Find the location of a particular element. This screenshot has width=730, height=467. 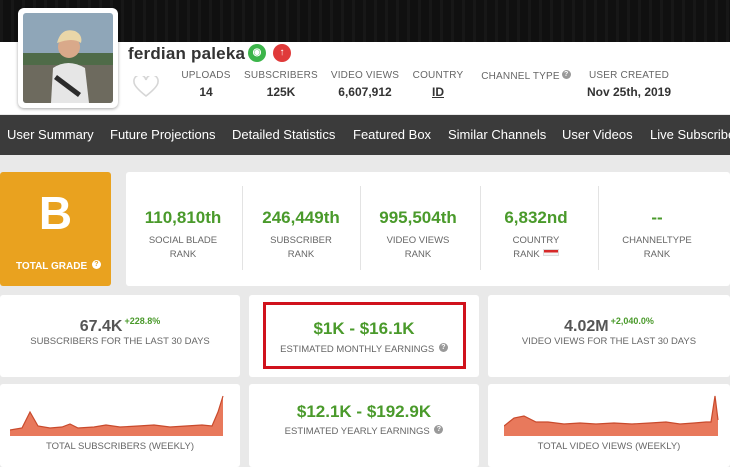

subs-30-days-change: +228.8% is located at coordinates (142, 321).